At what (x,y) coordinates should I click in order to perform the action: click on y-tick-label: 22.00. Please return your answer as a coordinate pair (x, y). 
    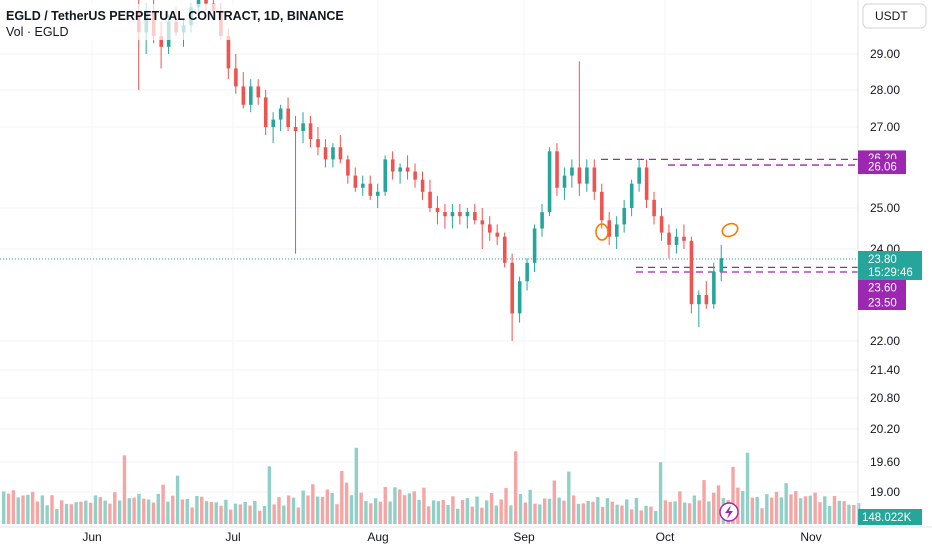
    Looking at the image, I should click on (885, 341).